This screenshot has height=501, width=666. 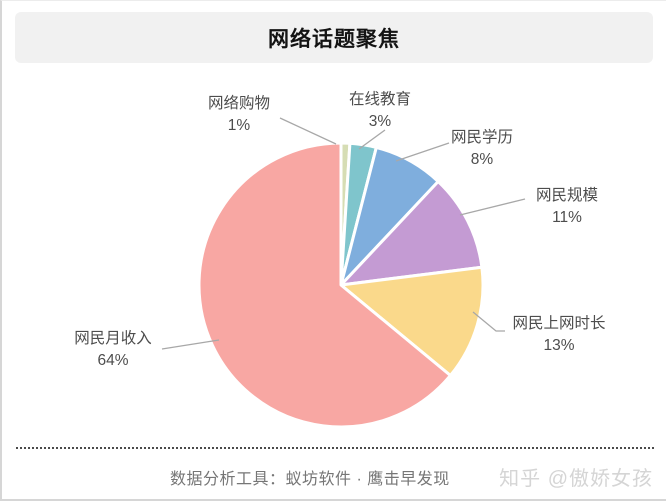 I want to click on leader-line-monthly-income, so click(x=190, y=344).